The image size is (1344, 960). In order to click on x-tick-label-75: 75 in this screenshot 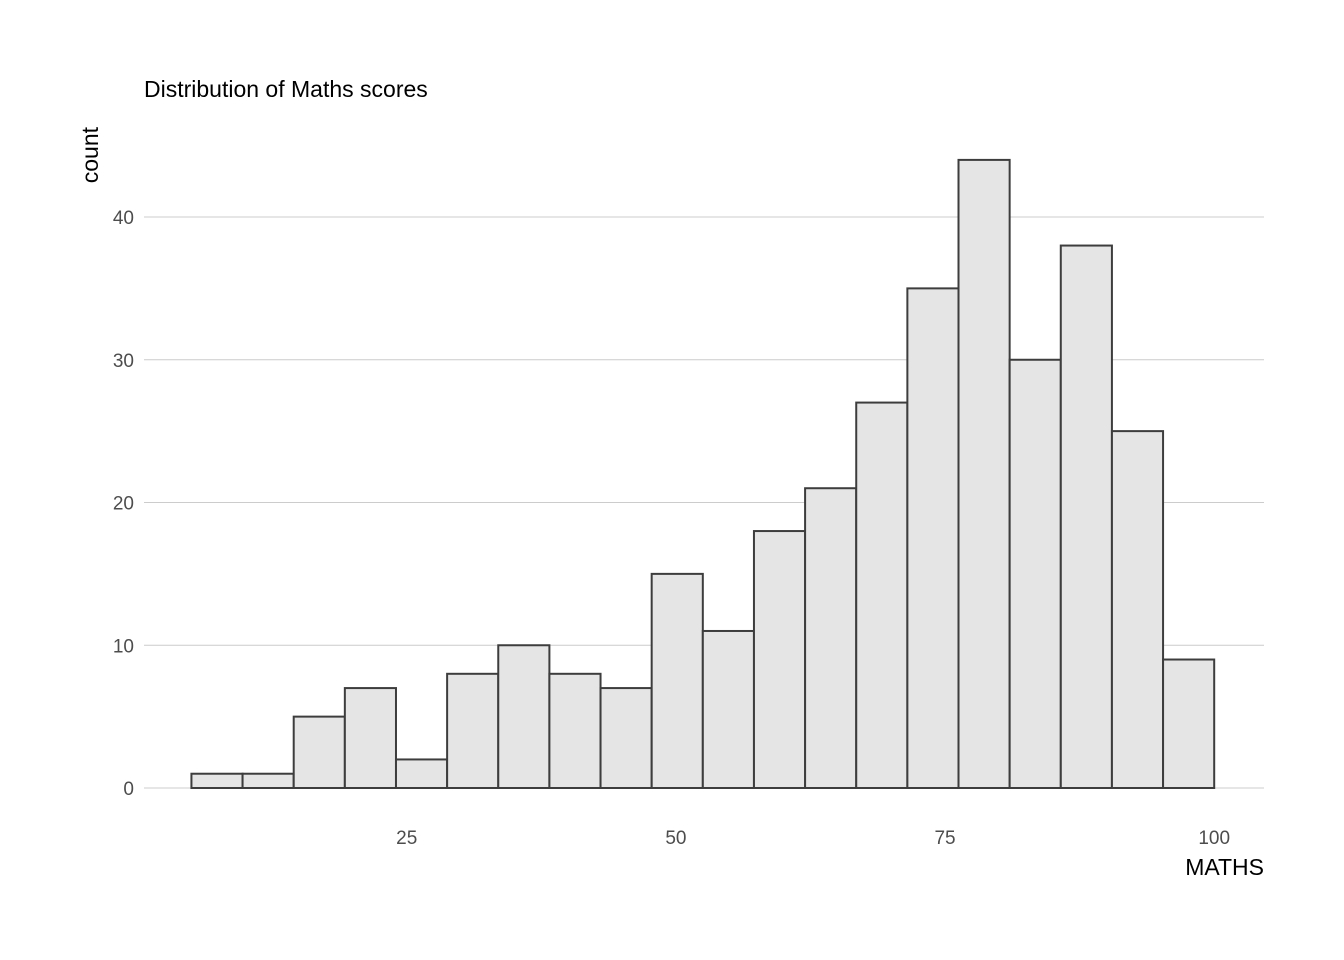, I will do `click(944, 838)`.